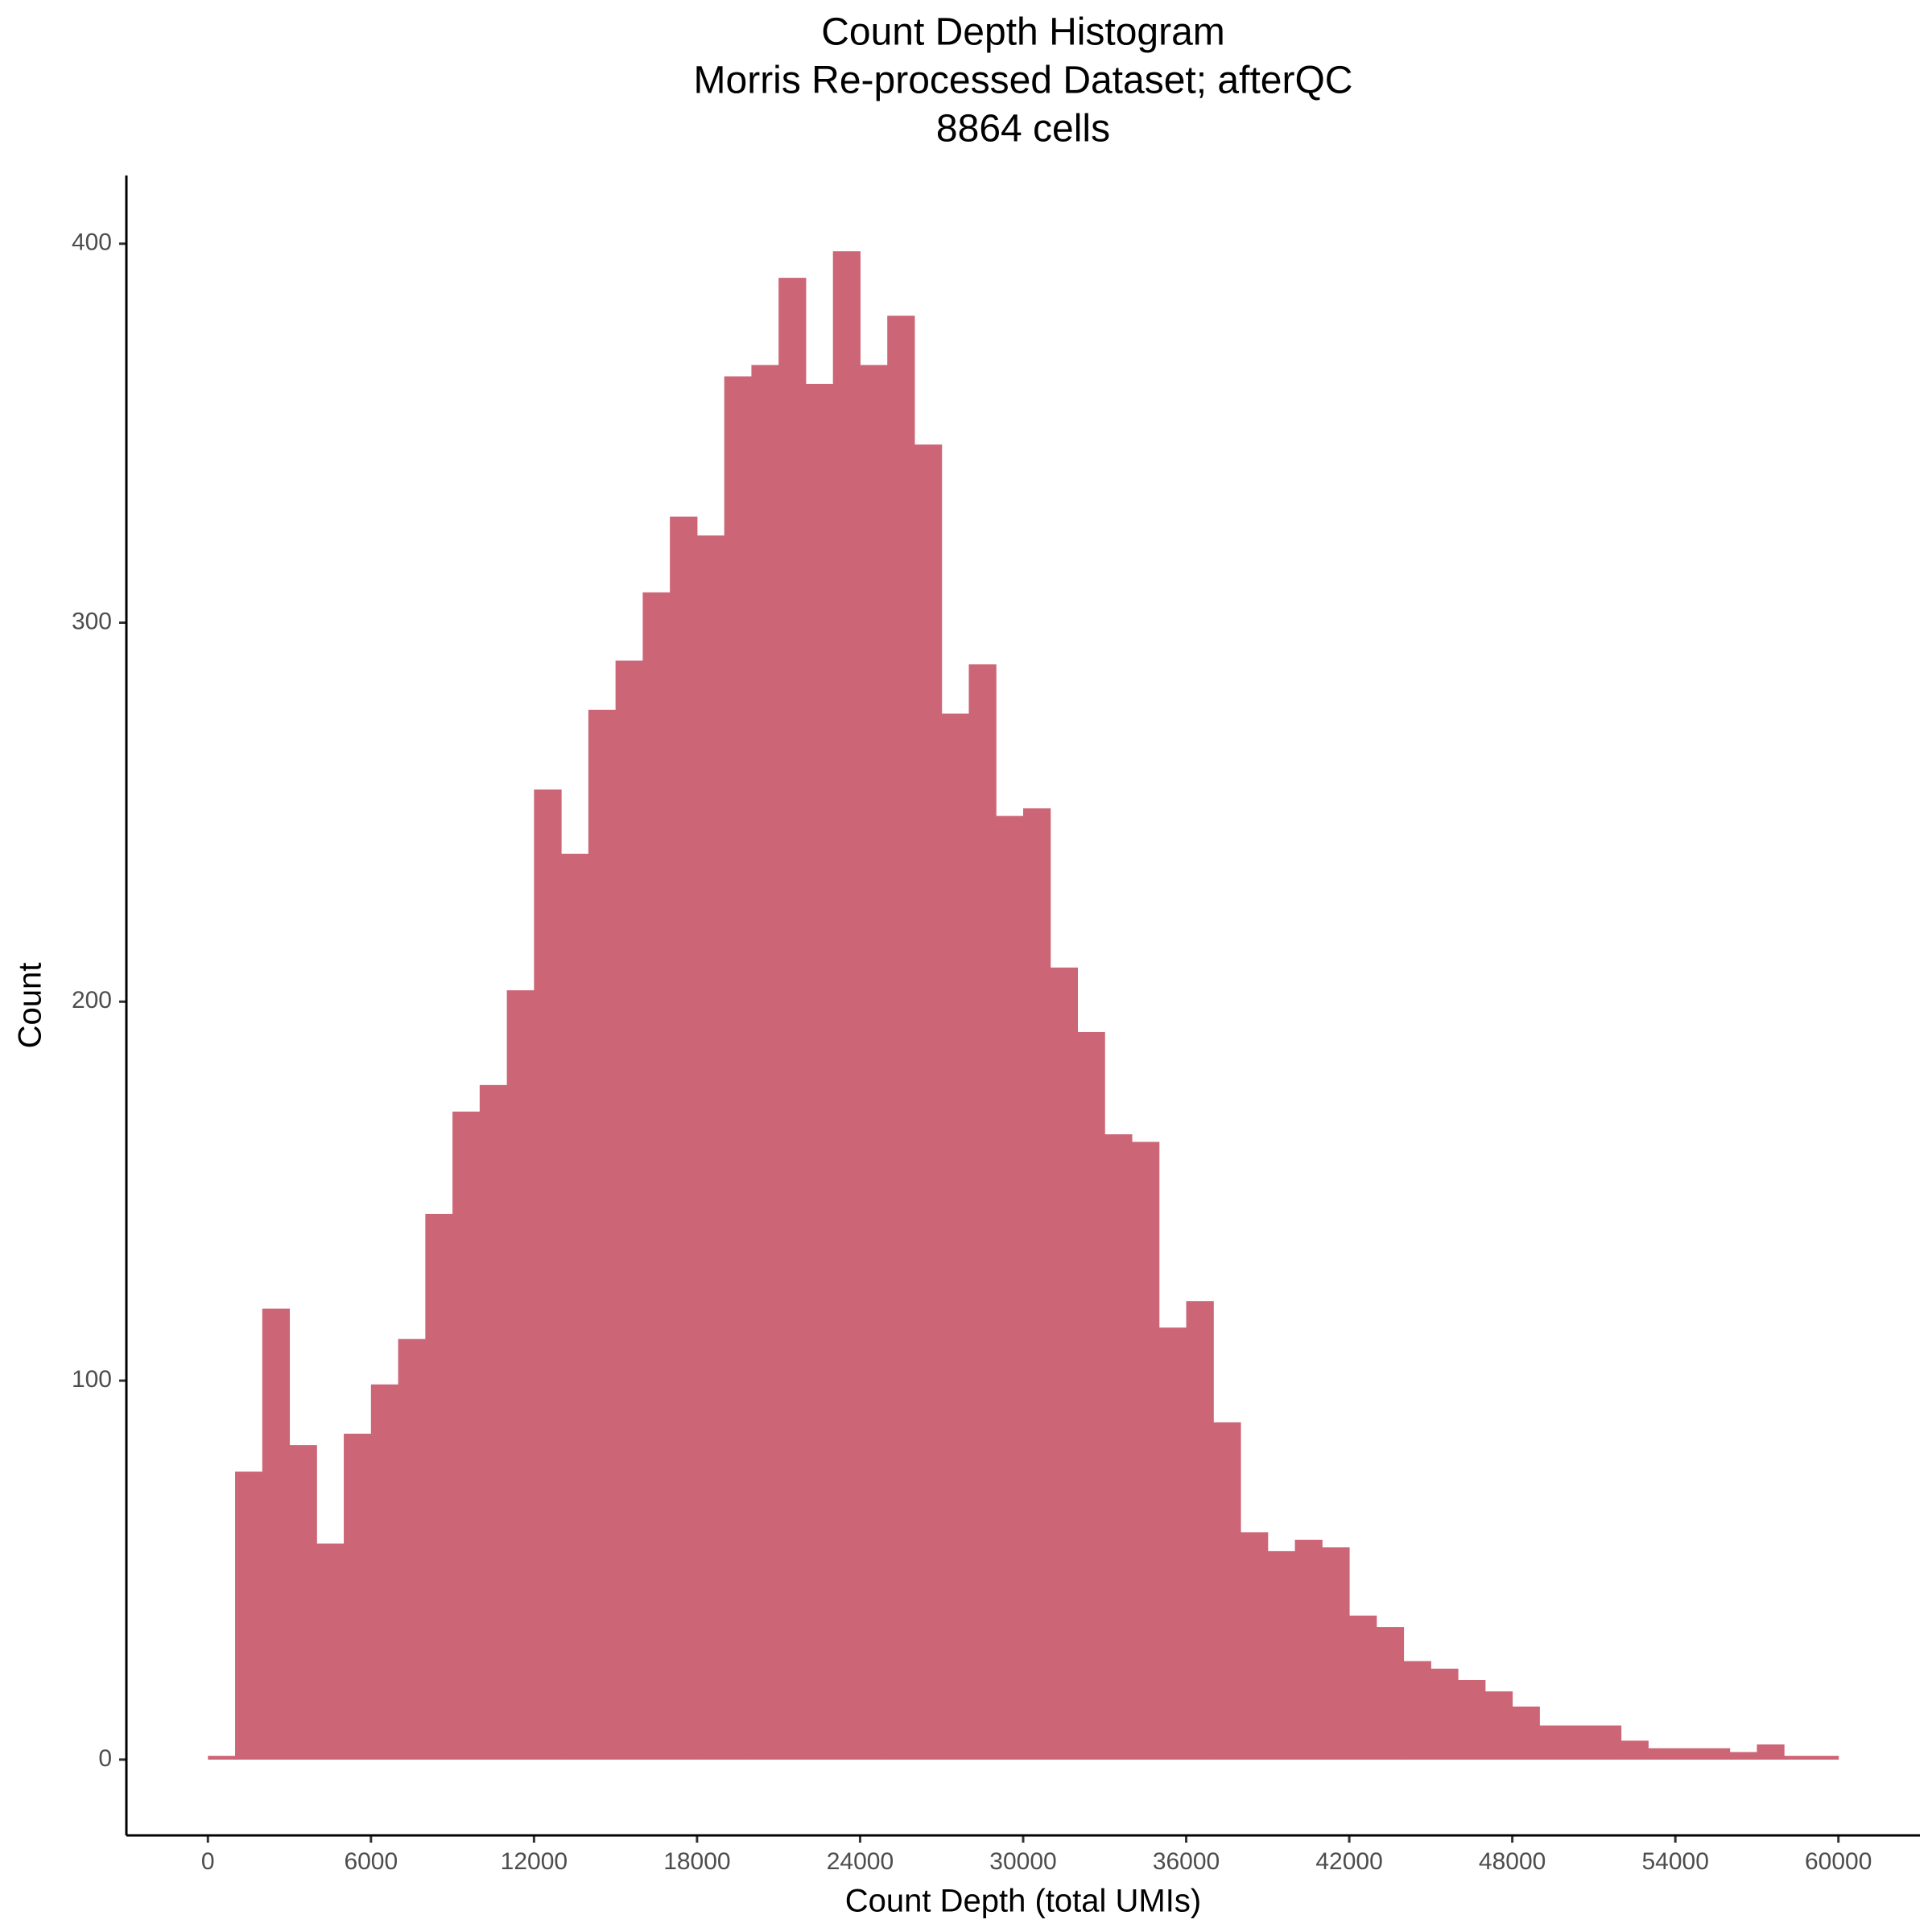  I want to click on y-axis-title: Count, so click(30, 1006).